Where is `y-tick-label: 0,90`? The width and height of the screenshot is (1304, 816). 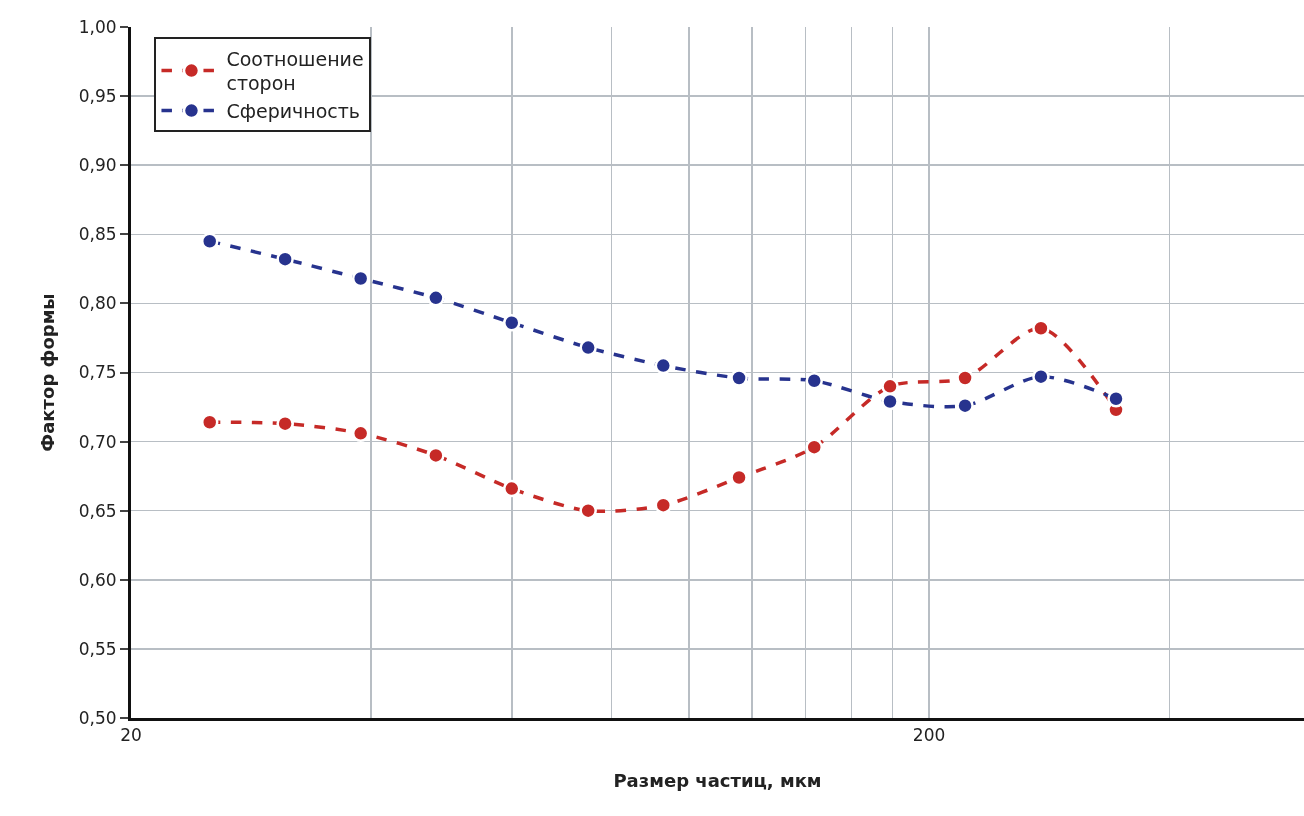
y-tick-label: 0,90 is located at coordinates (97, 165).